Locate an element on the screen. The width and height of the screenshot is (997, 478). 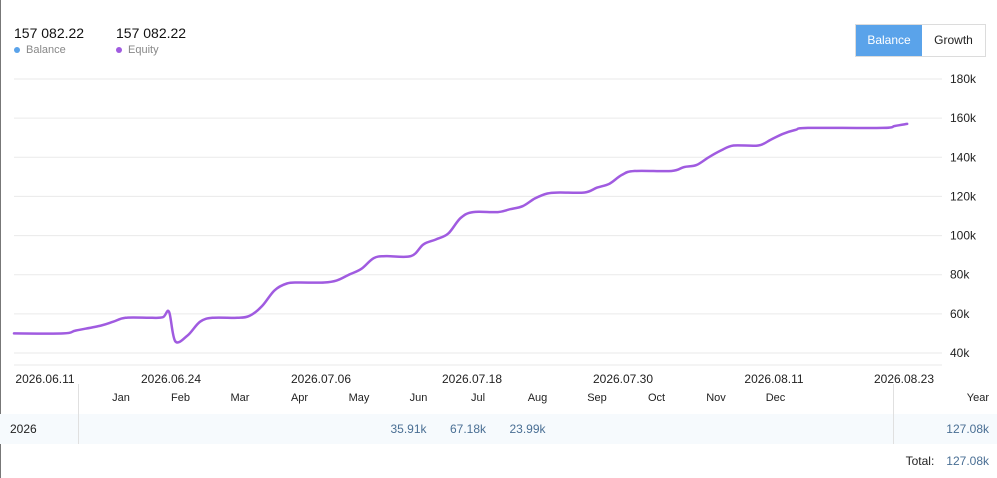
total-value: 127.08k is located at coordinates (967, 461).